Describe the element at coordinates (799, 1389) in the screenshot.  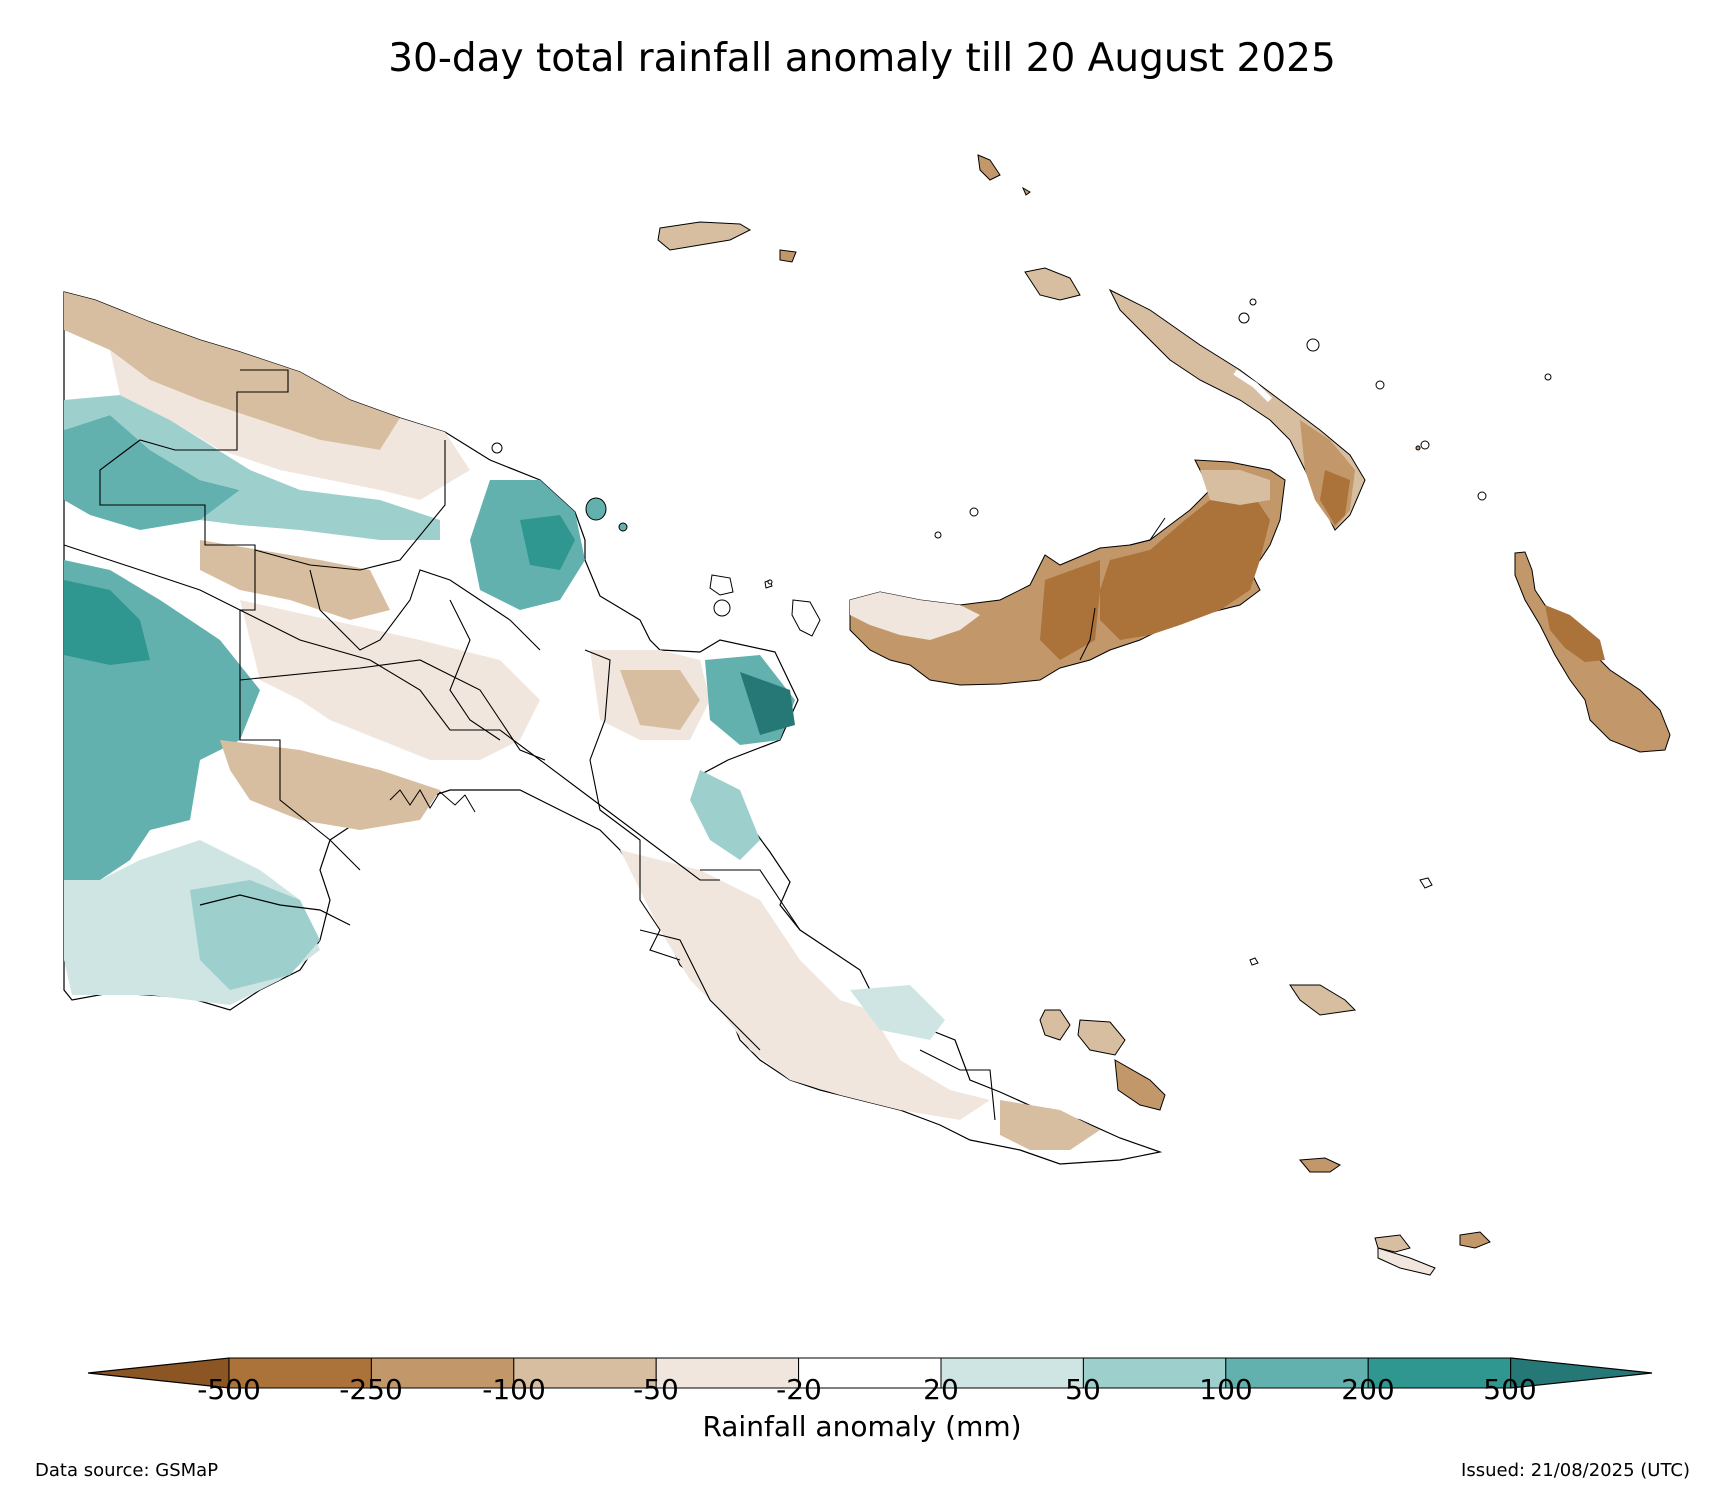
I see `colorbar-tick-label: -20` at that location.